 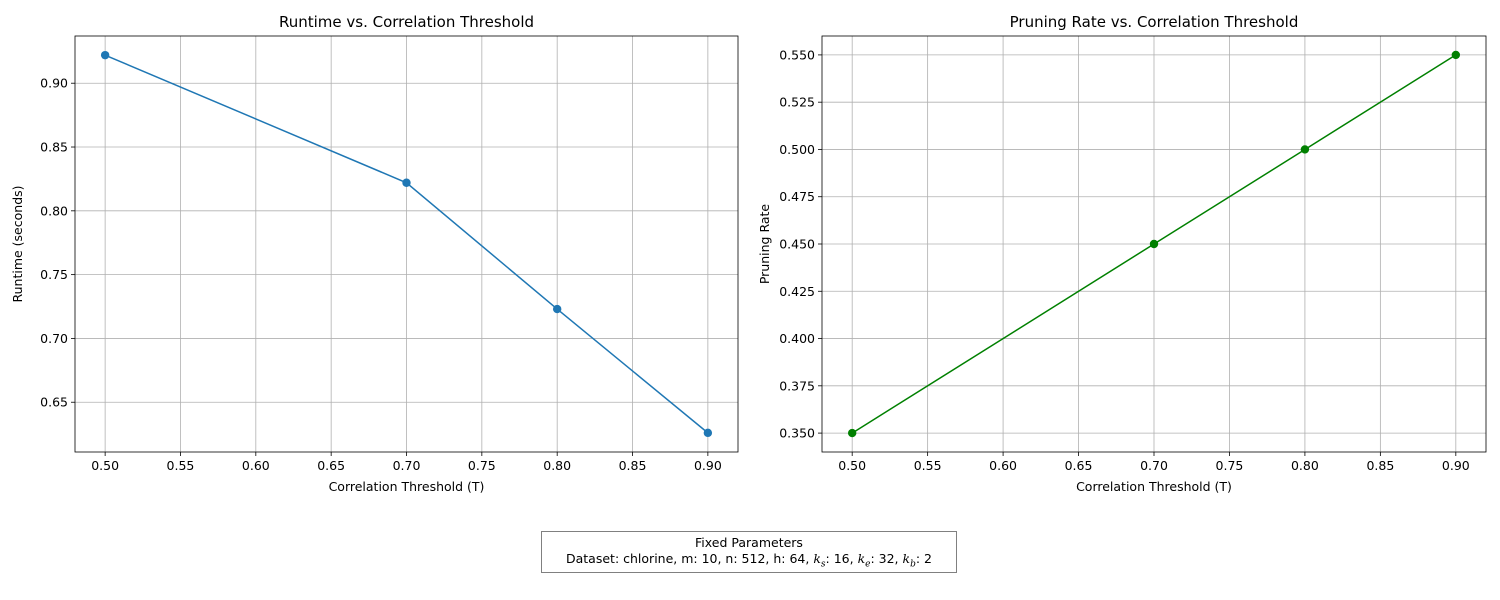 I want to click on y-tick-label: 0.75, so click(x=54, y=274).